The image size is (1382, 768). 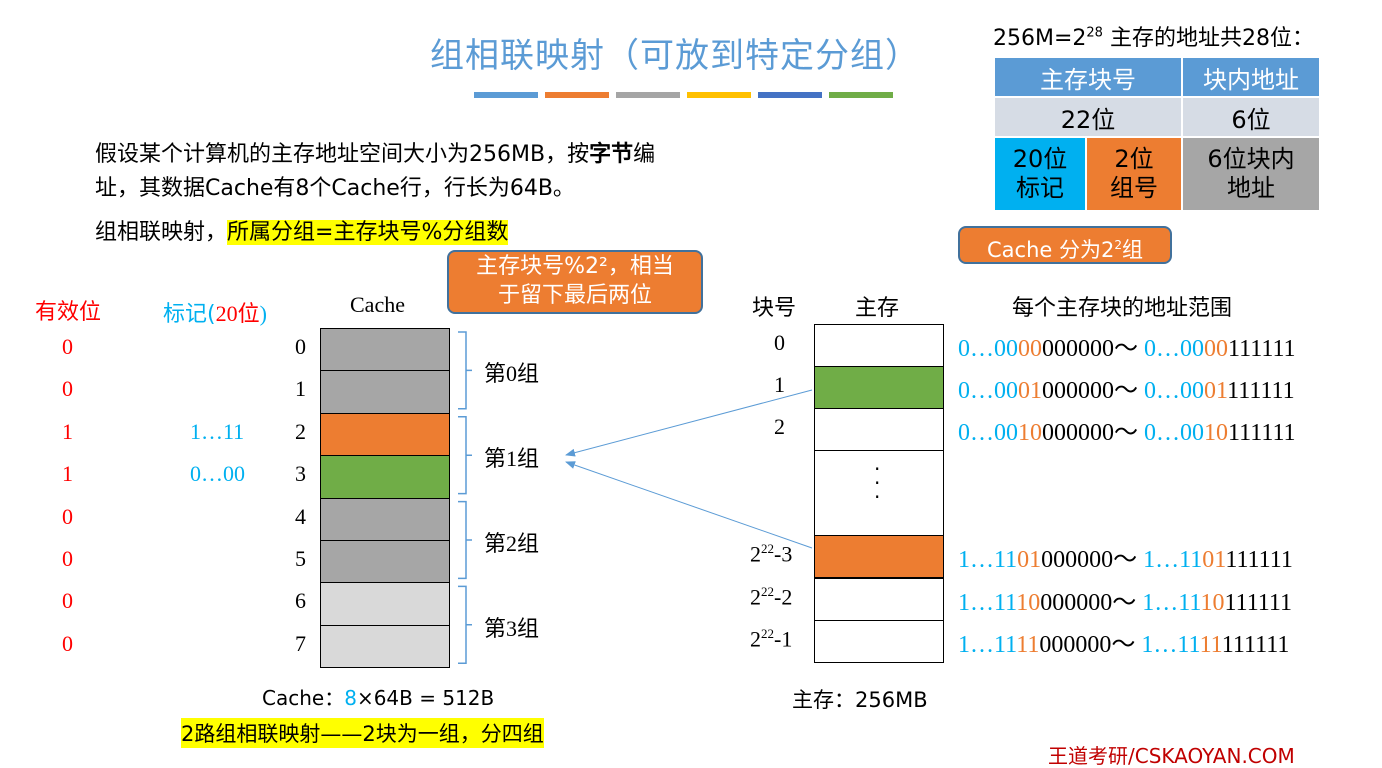 What do you see at coordinates (1122, 308) in the screenshot?
I see `label-range: 每个主存块的地址范围` at bounding box center [1122, 308].